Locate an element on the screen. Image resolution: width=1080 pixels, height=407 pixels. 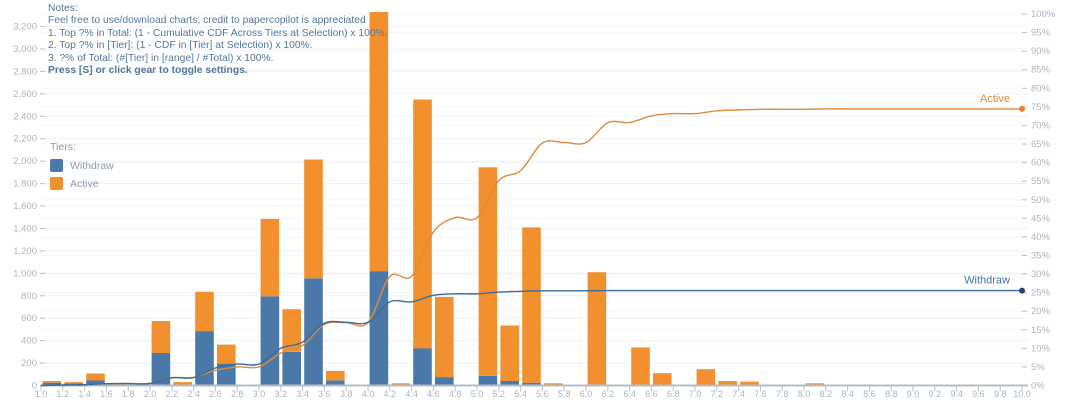
active-swatch-icon is located at coordinates (56, 183).